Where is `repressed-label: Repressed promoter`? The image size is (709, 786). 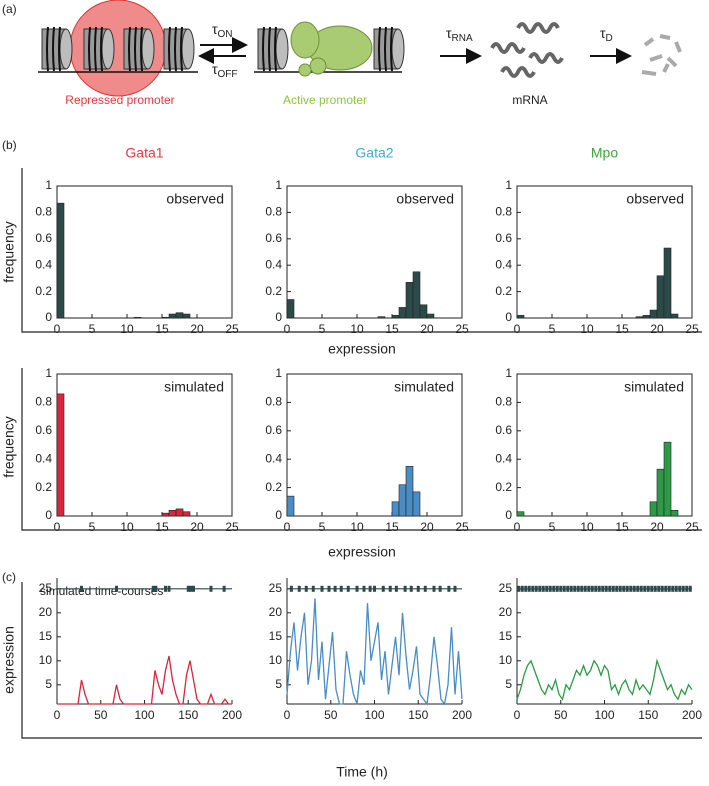
repressed-label: Repressed promoter is located at coordinates (119, 100).